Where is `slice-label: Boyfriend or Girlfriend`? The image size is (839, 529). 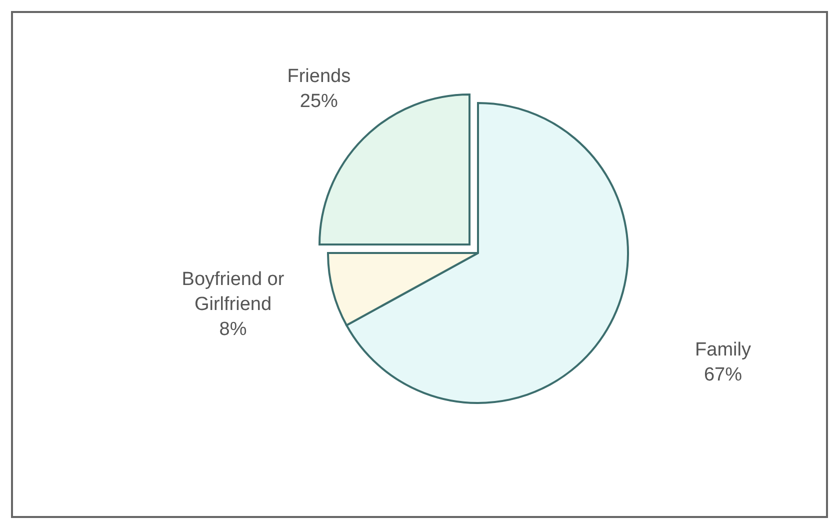
slice-label: Boyfriend or Girlfriend is located at coordinates (233, 291).